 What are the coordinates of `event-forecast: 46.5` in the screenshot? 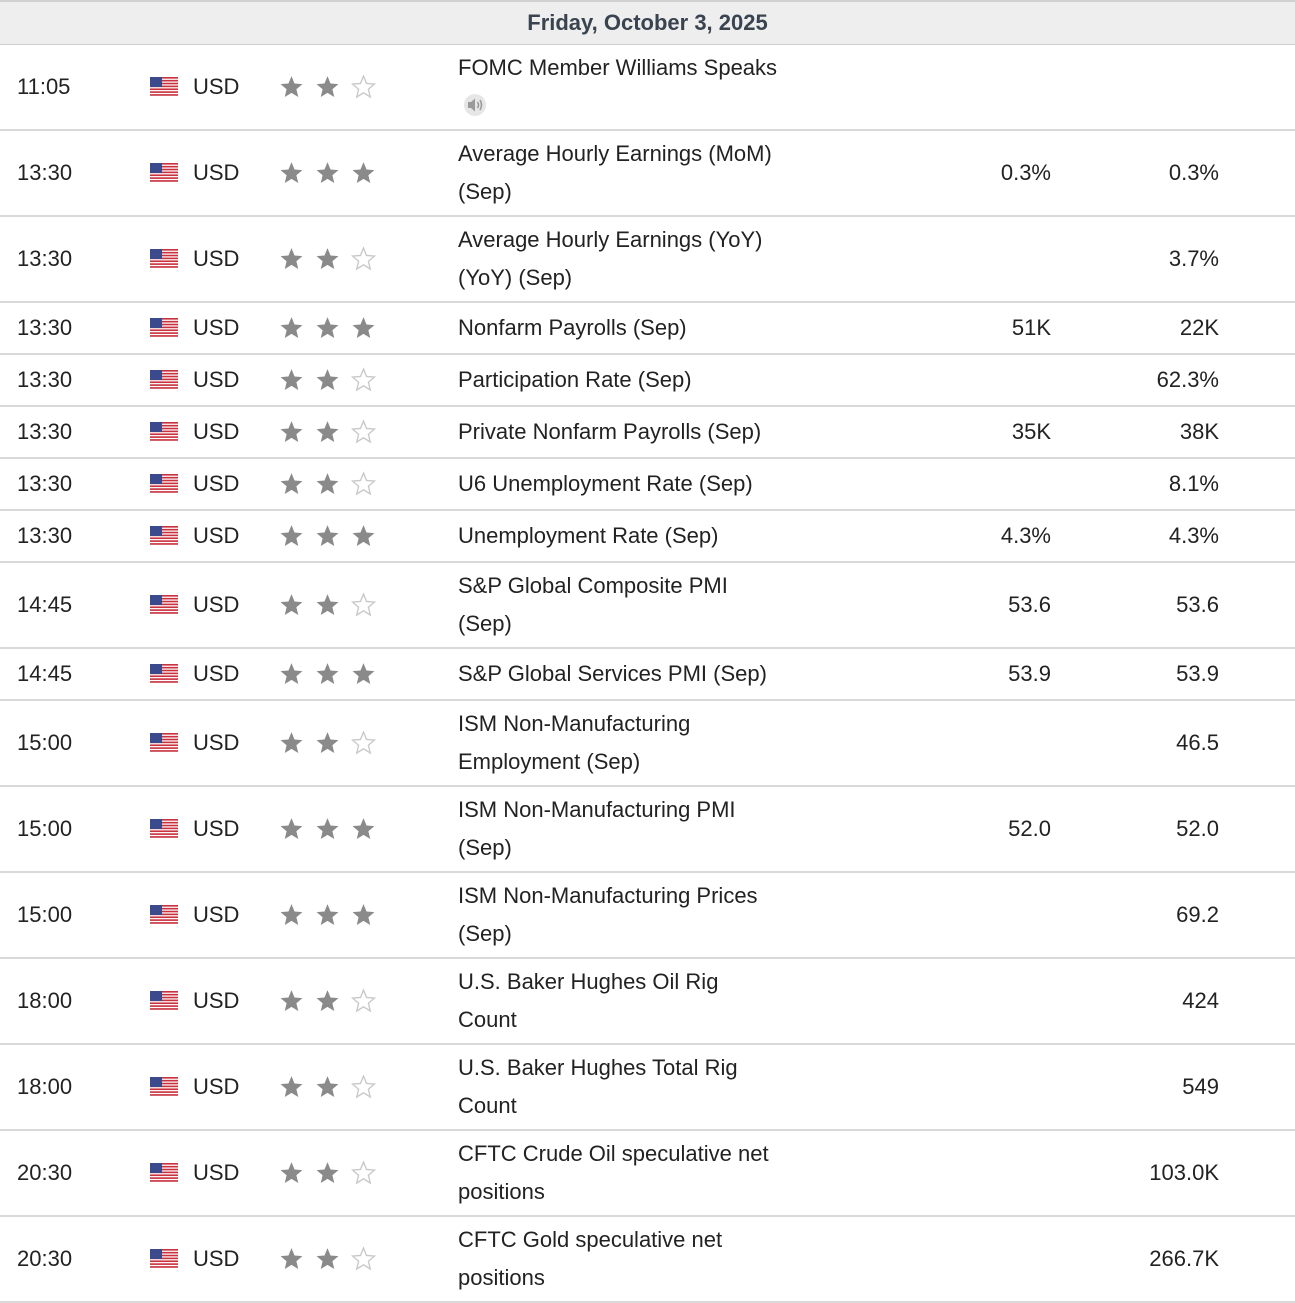 It's located at (1197, 742).